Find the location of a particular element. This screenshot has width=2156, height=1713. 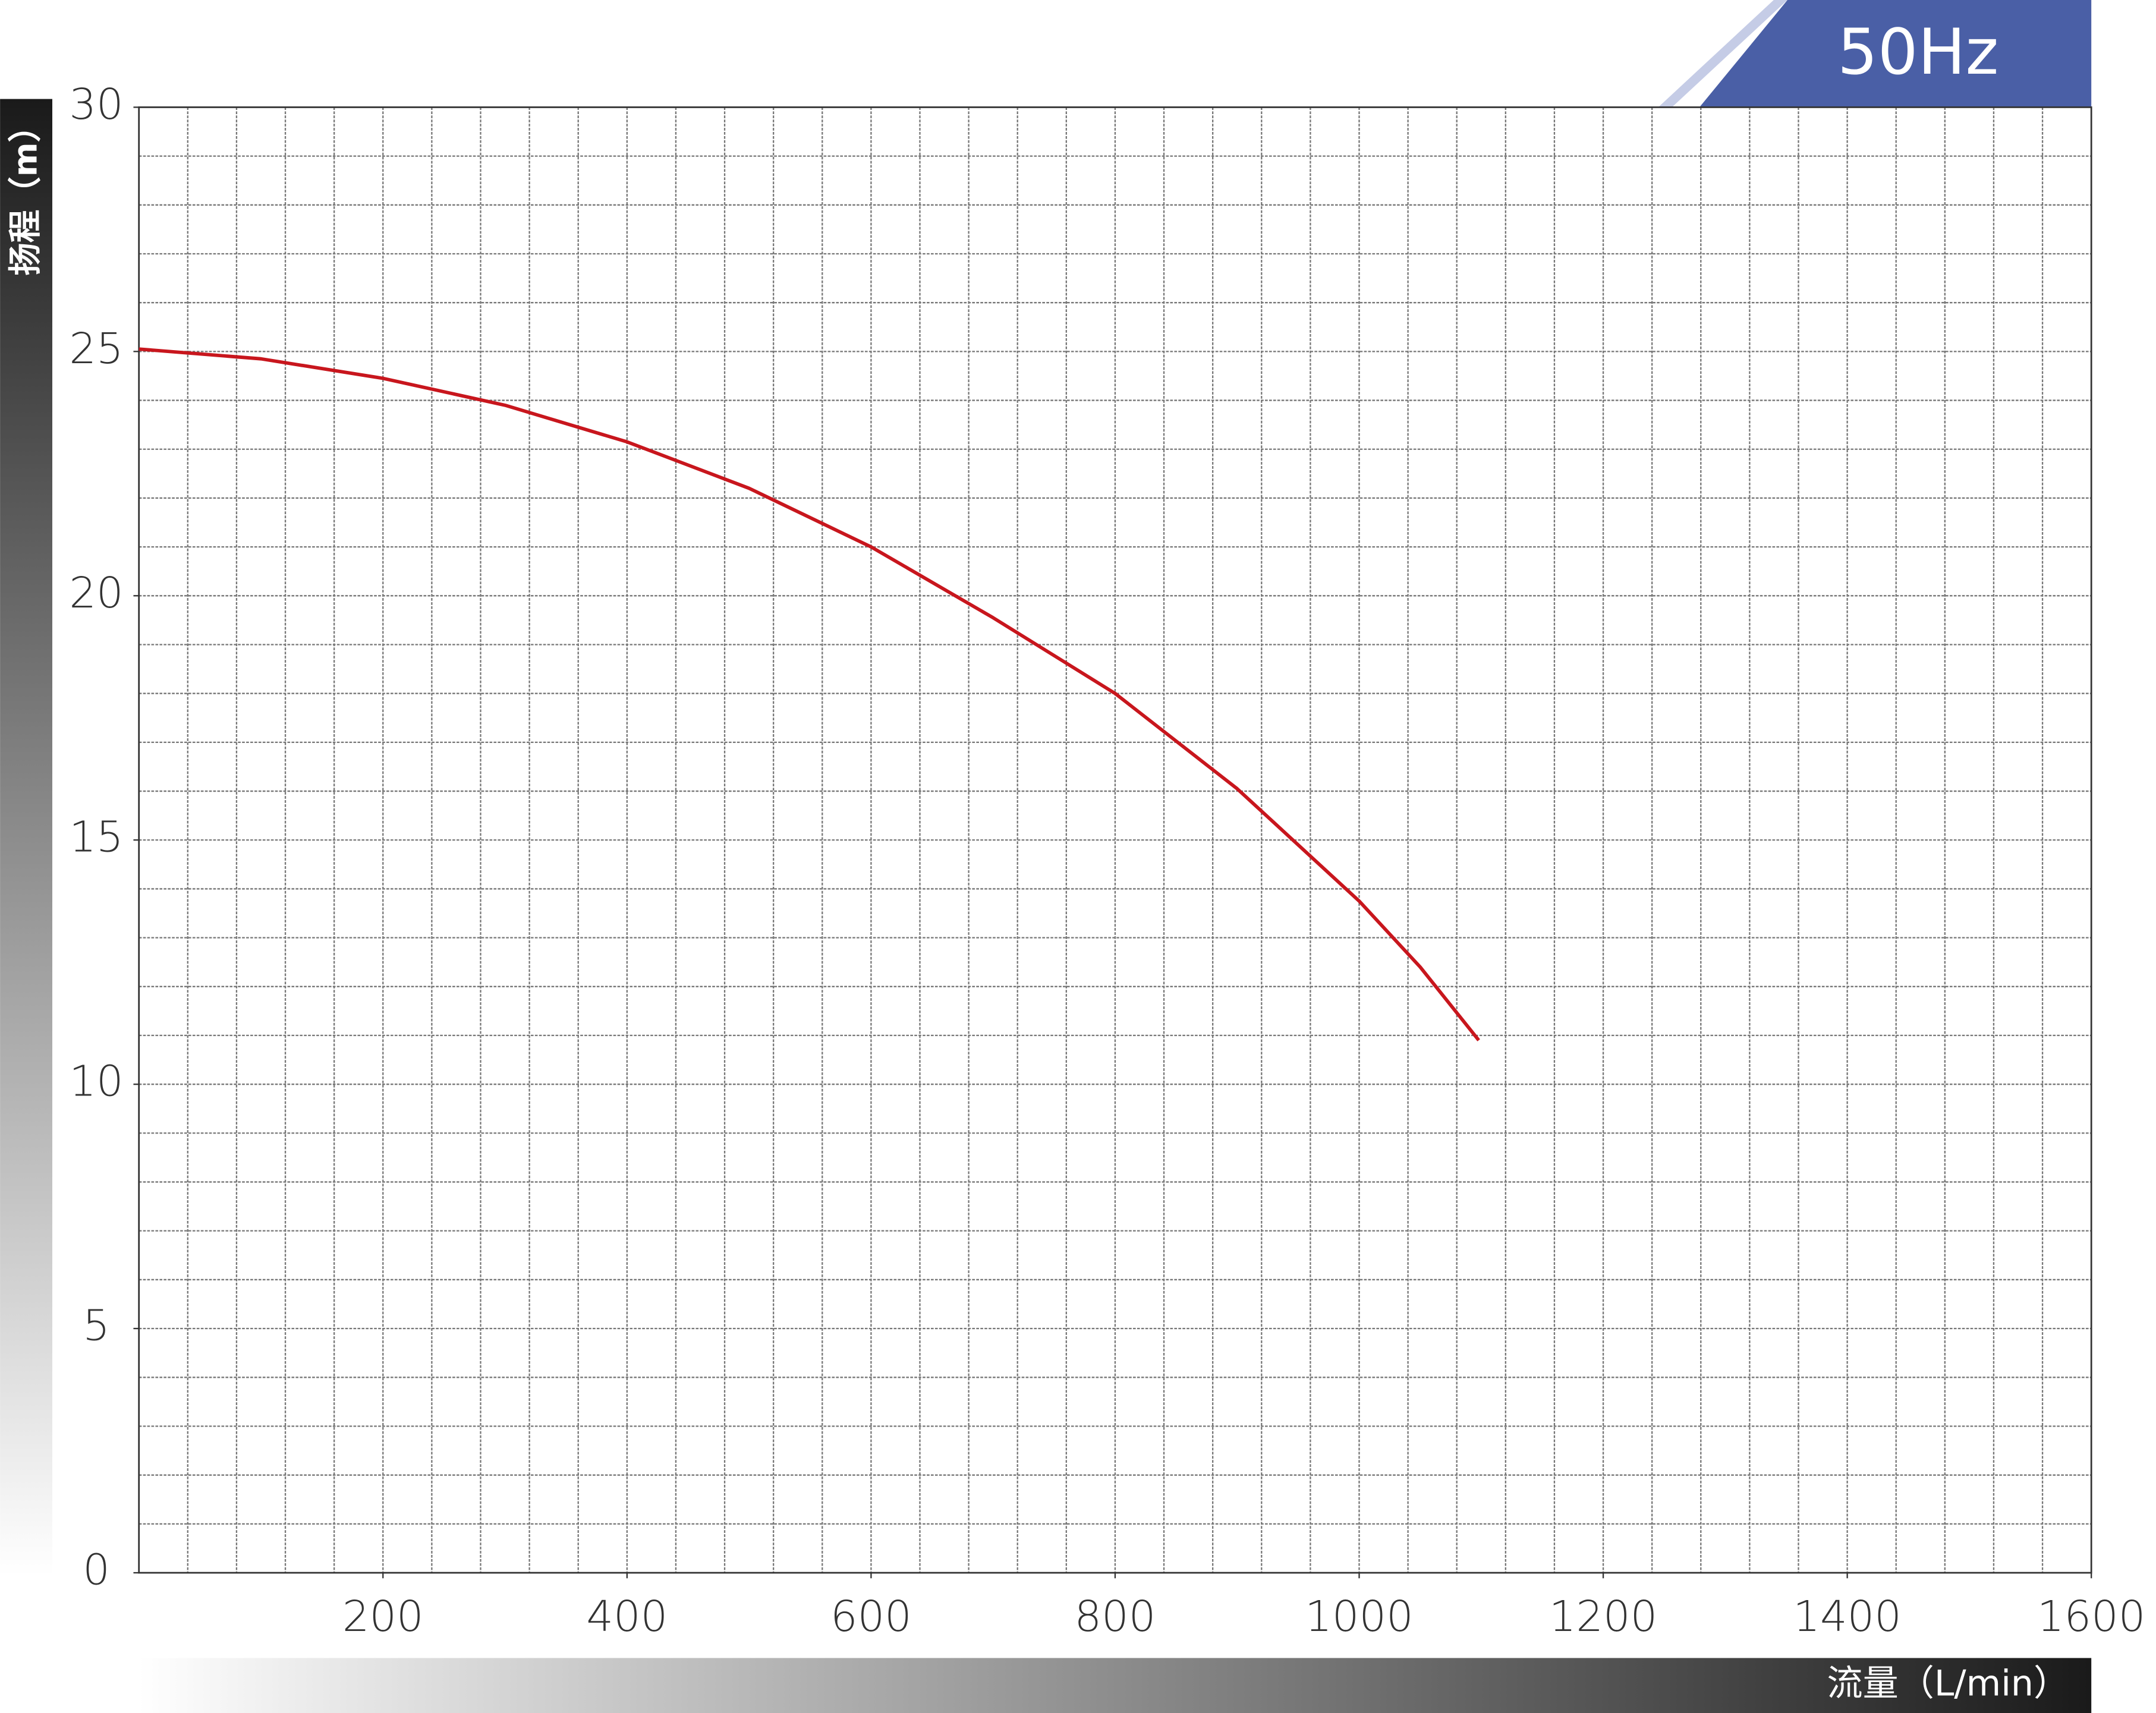

y-tick-label: 15 is located at coordinates (96, 837).